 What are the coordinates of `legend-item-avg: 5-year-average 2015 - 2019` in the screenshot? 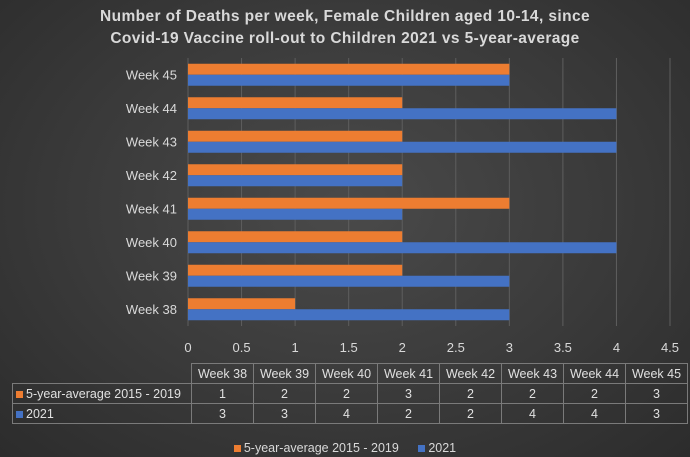 It's located at (316, 448).